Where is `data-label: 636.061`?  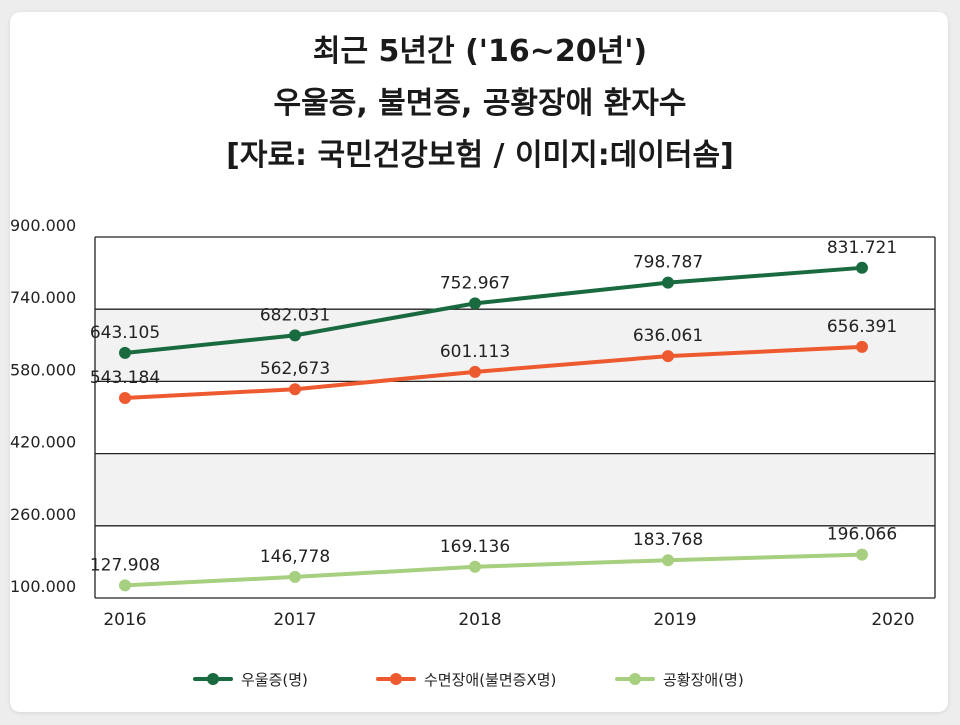
data-label: 636.061 is located at coordinates (668, 336).